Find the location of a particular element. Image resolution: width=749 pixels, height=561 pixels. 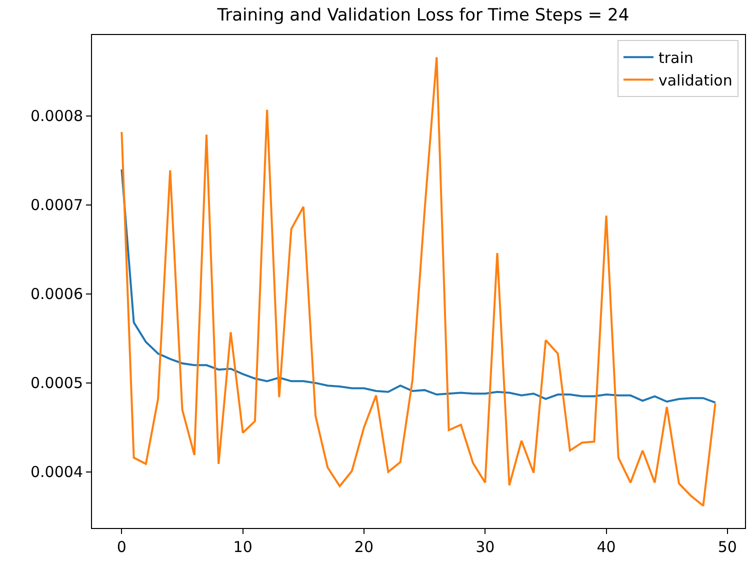

x-tick-label: 20 is located at coordinates (364, 547).